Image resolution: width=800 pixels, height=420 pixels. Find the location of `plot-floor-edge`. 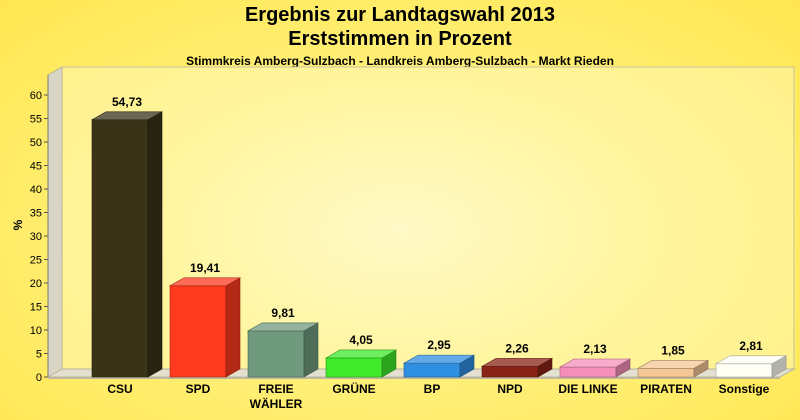

plot-floor-edge is located at coordinates (414, 378).